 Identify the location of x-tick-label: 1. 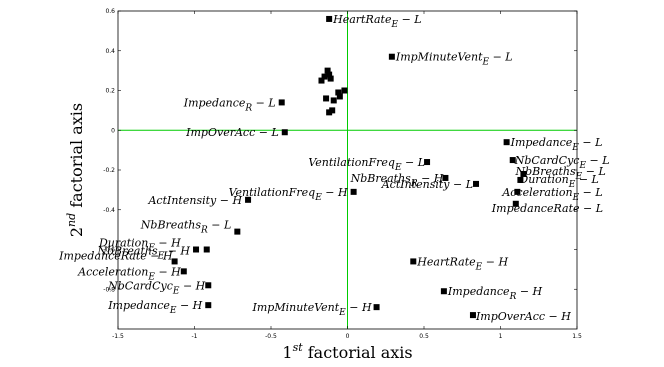
(501, 336).